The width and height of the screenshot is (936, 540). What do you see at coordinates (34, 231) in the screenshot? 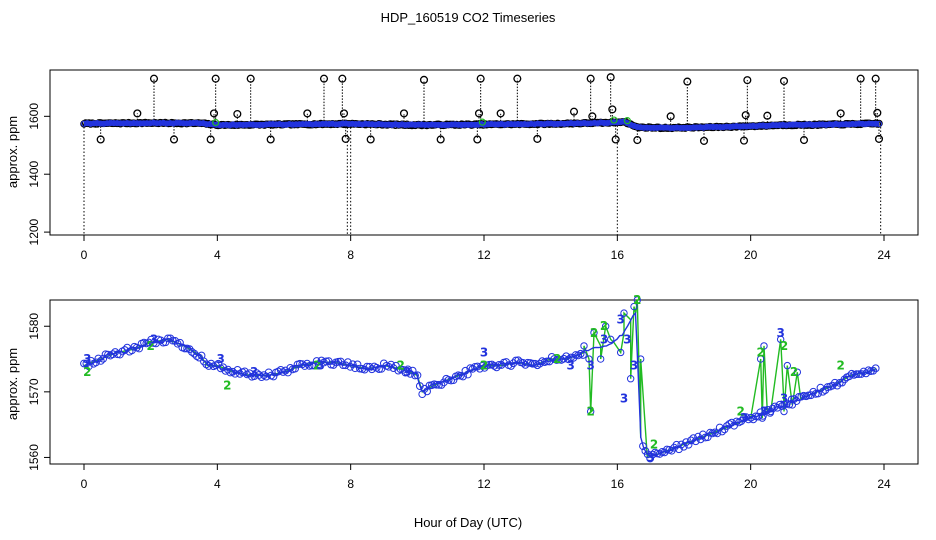
I see `top-ytick-label: 1200` at bounding box center [34, 231].